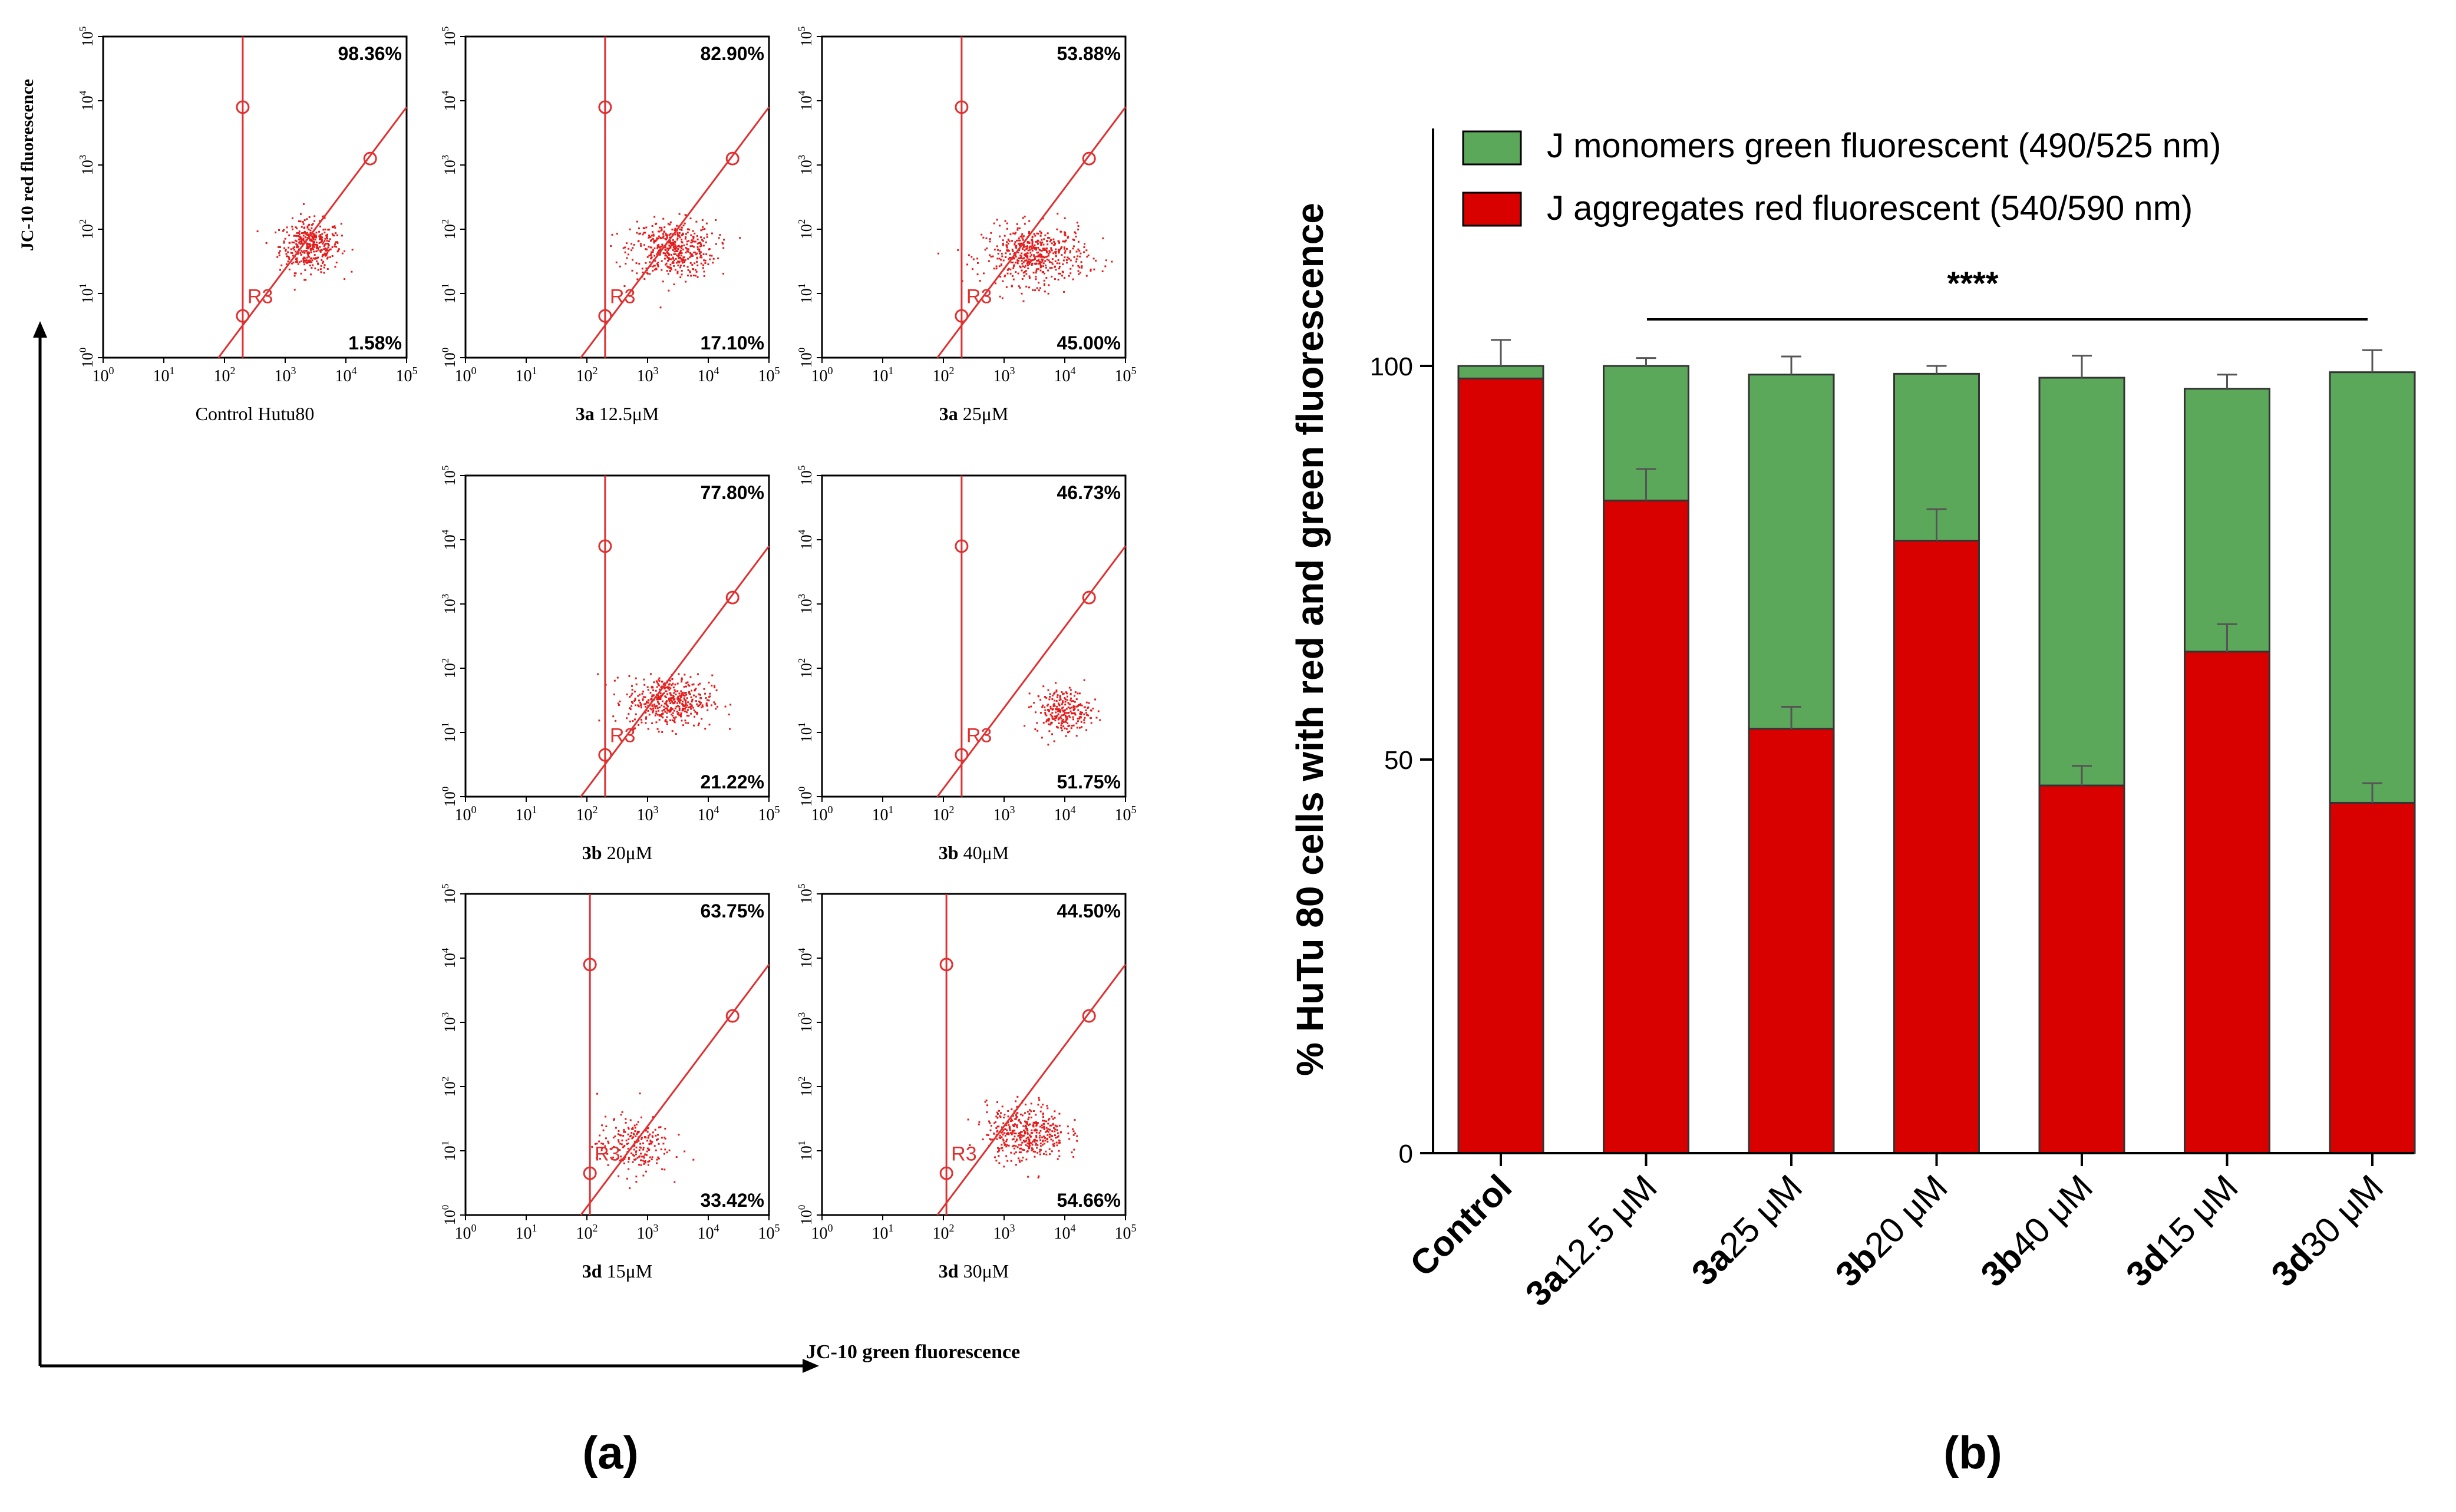 The height and width of the screenshot is (1512, 2456). I want to click on tick-exponent: 0, so click(474, 1228).